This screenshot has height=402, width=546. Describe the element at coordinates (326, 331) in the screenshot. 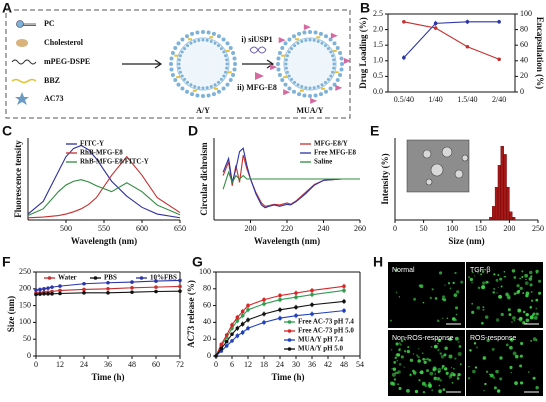

I see `legend-label: Free AC-73 pH 5.0` at that location.